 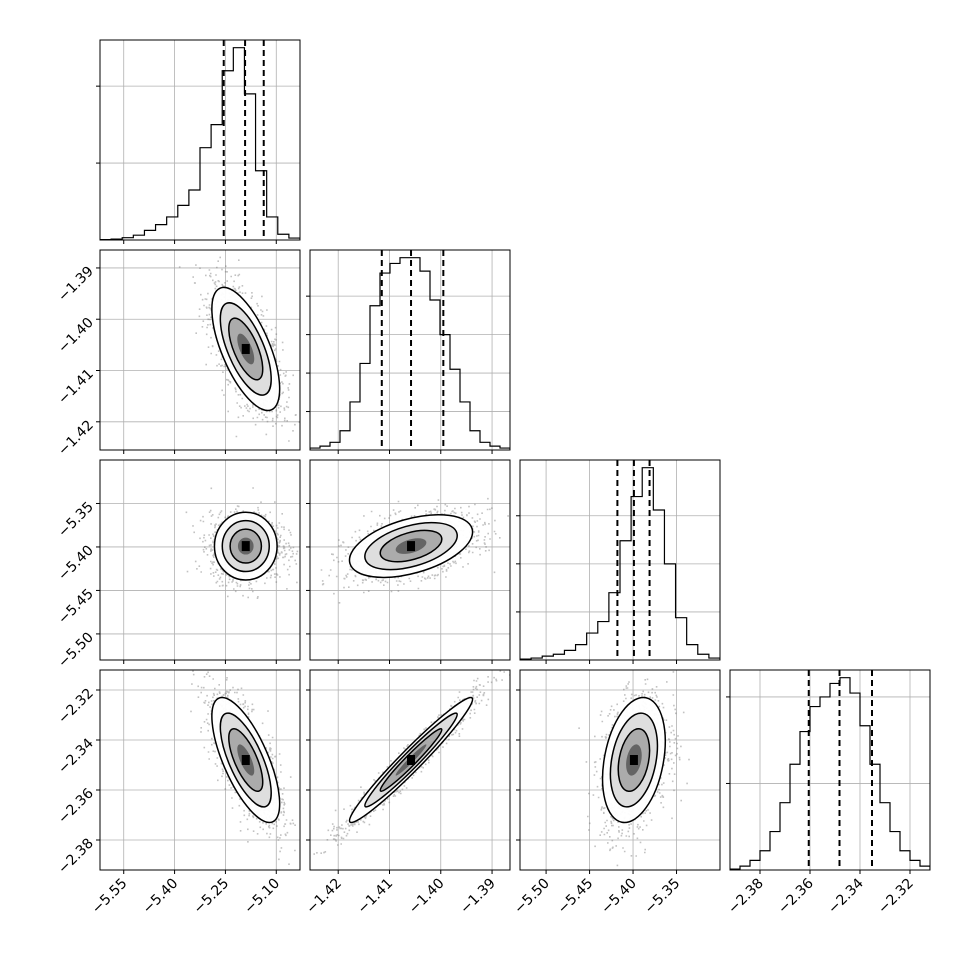 What do you see at coordinates (478, 897) in the screenshot?
I see `x-tick-label: −1.39` at bounding box center [478, 897].